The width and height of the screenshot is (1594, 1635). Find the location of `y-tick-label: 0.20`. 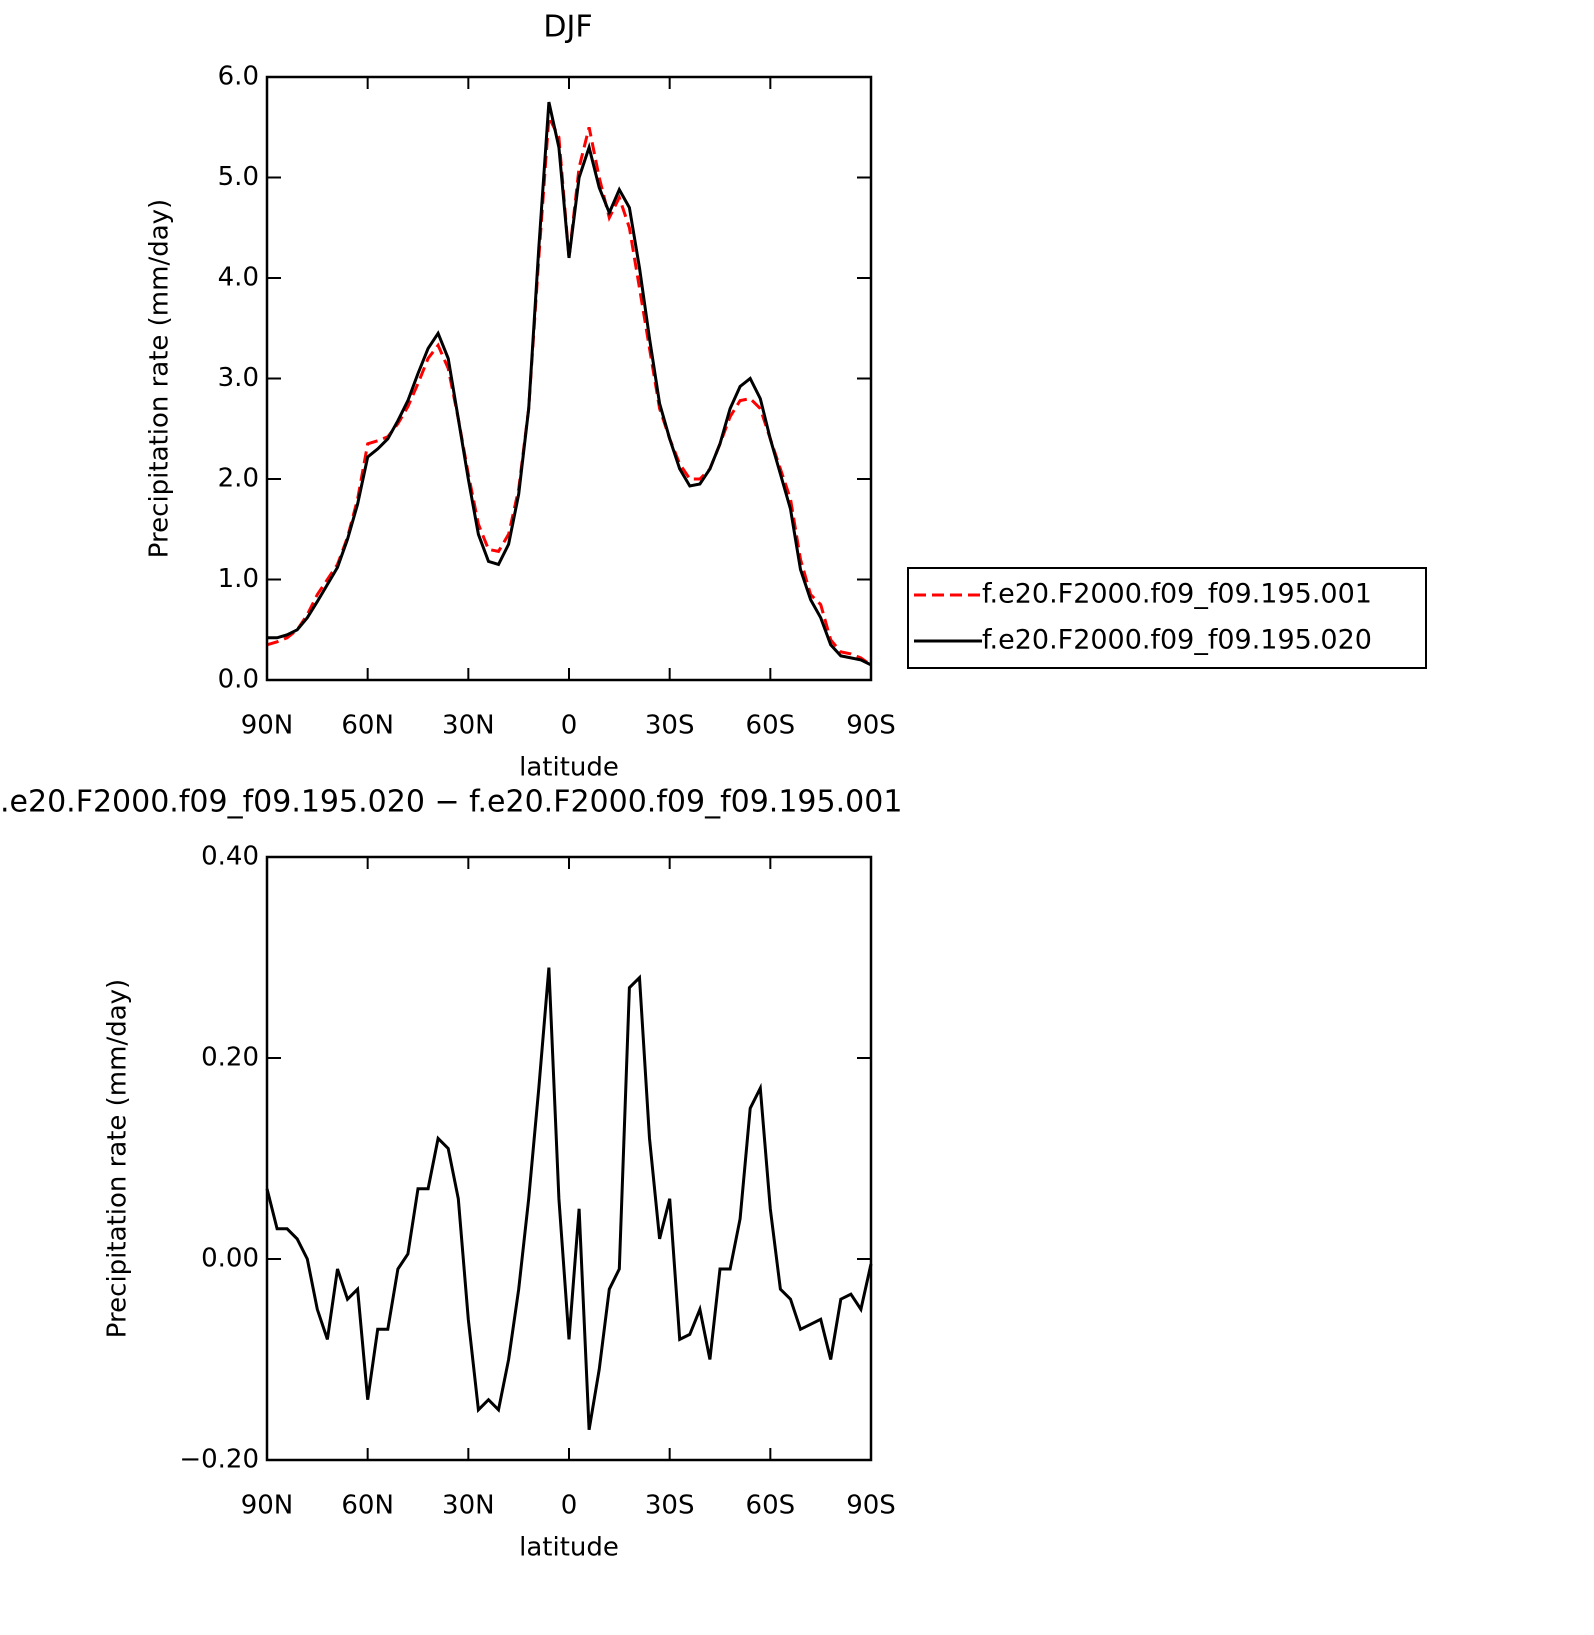

y-tick-label: 0.20 is located at coordinates (230, 1058).